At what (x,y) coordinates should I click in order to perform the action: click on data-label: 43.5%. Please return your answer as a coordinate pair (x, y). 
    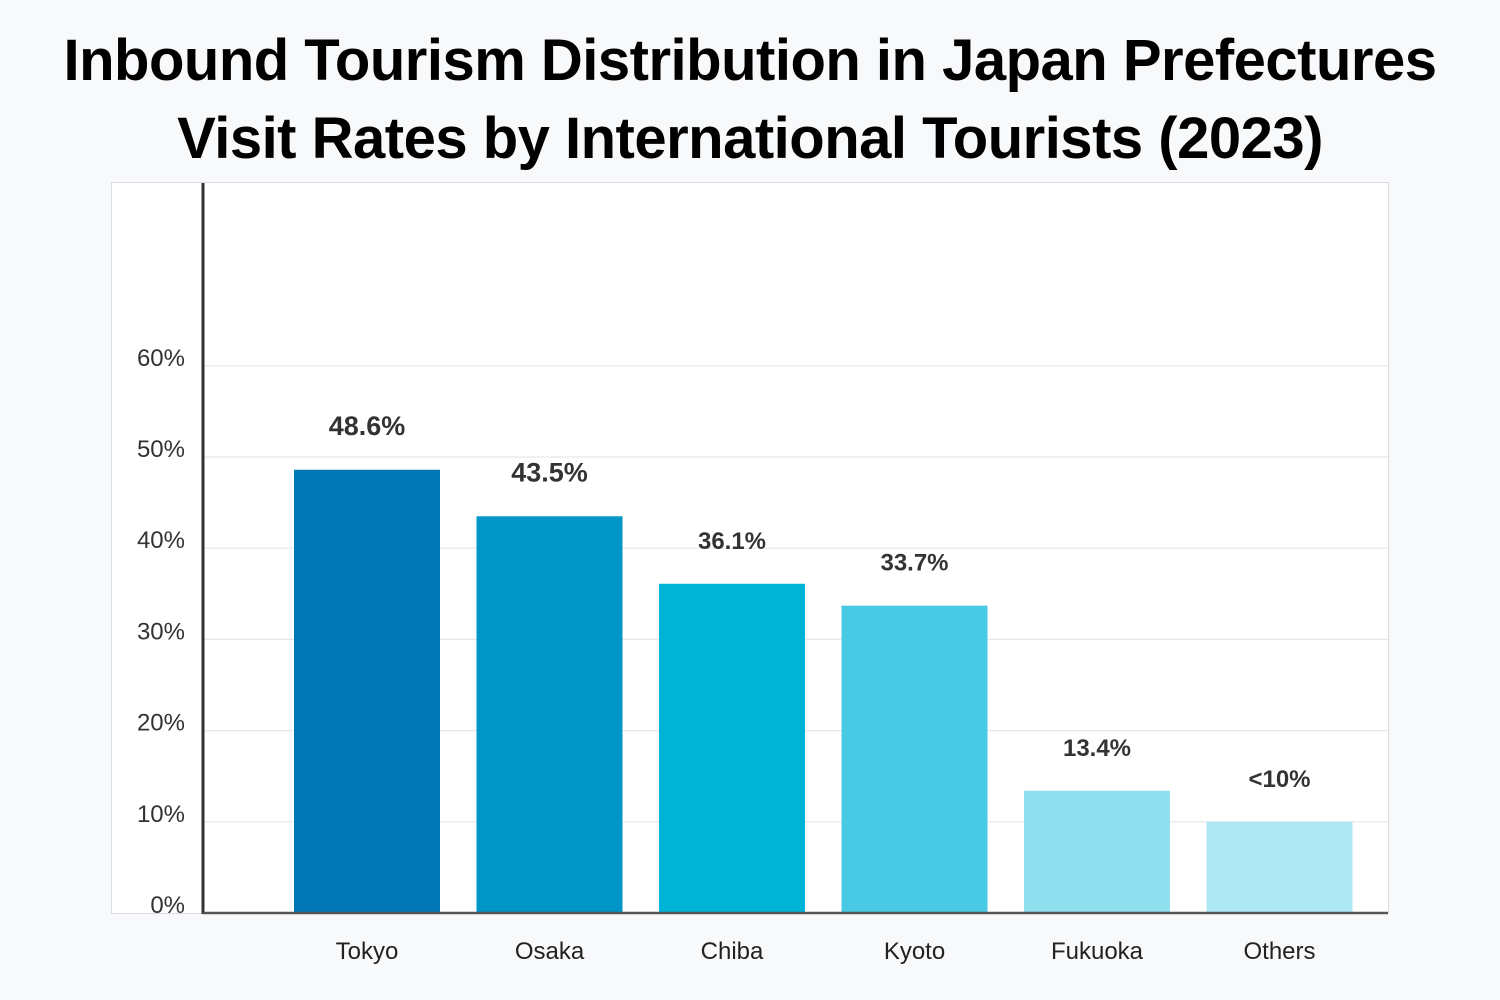
    Looking at the image, I should click on (549, 472).